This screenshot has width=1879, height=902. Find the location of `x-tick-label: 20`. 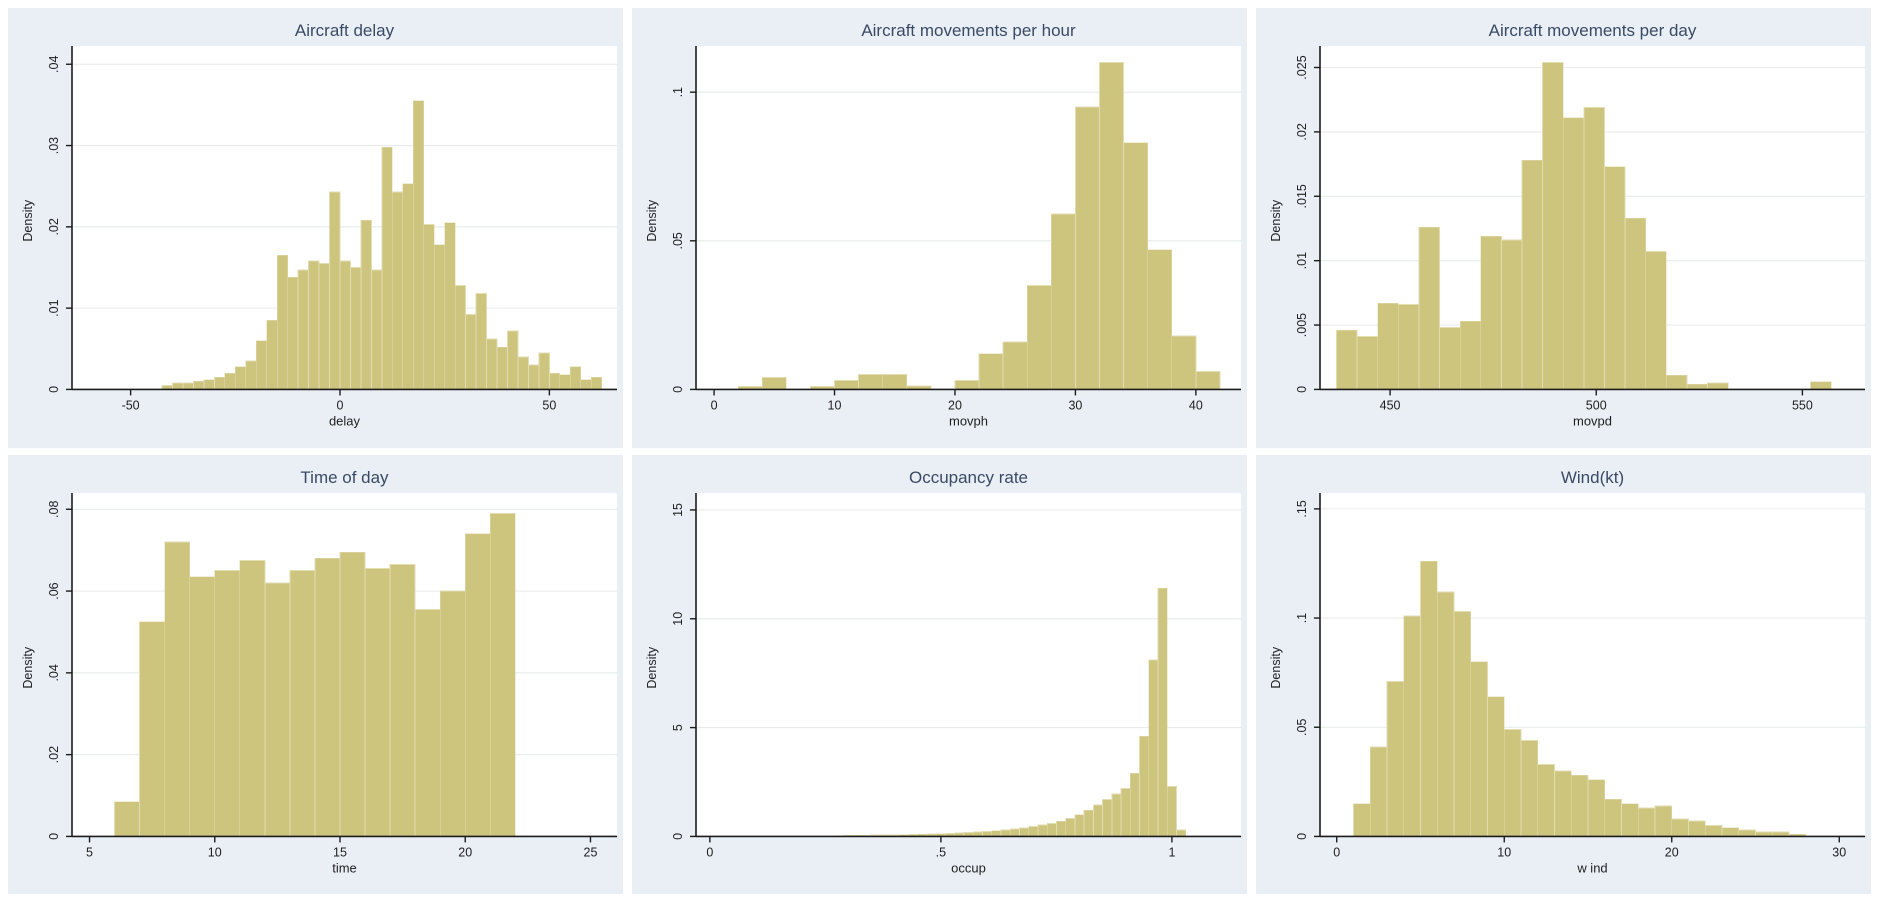

x-tick-label: 20 is located at coordinates (465, 852).